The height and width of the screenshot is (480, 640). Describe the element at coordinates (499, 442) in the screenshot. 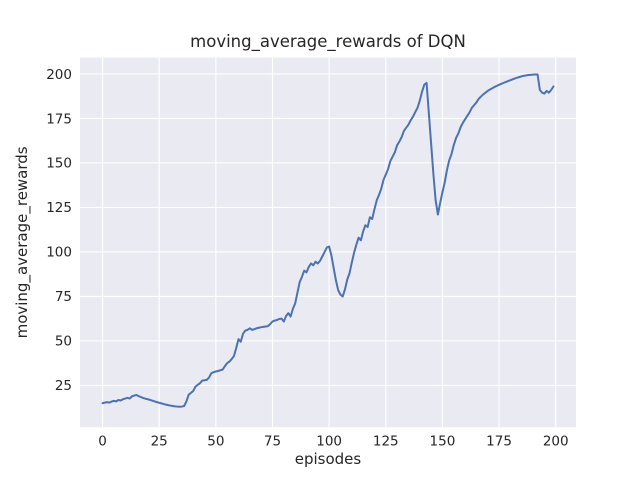

I see `x-tick-label: 175` at that location.